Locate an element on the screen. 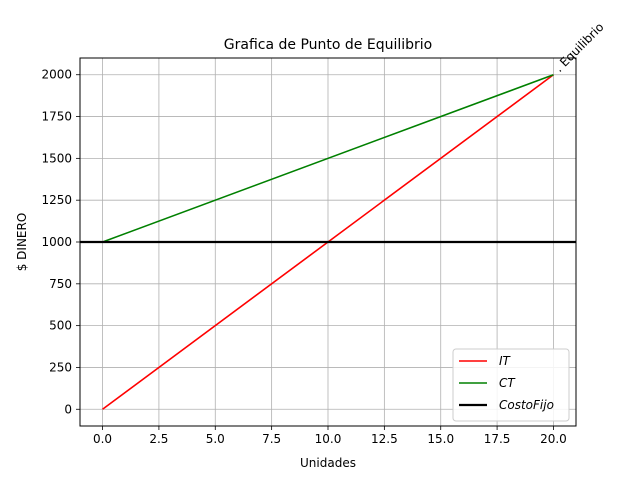 The height and width of the screenshot is (480, 640). y-axis-label: $ DINERO is located at coordinates (22, 242).